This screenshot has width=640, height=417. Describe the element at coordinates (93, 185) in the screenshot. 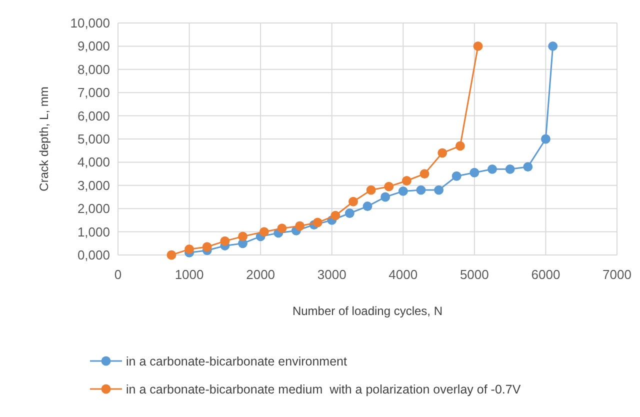

I see `y-tick-label: 3,000` at that location.